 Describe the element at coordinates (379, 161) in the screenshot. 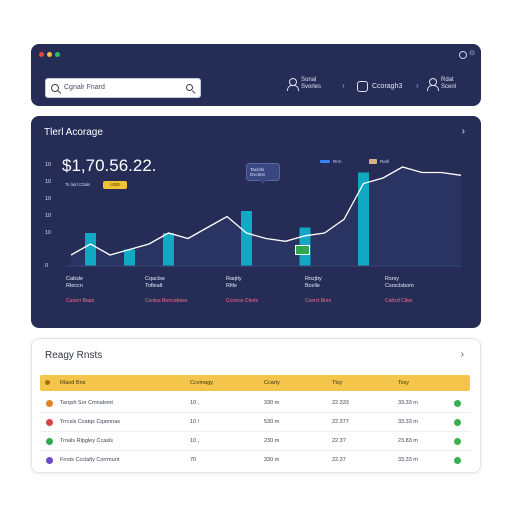

I see `chart-legend-item: Rarll` at that location.